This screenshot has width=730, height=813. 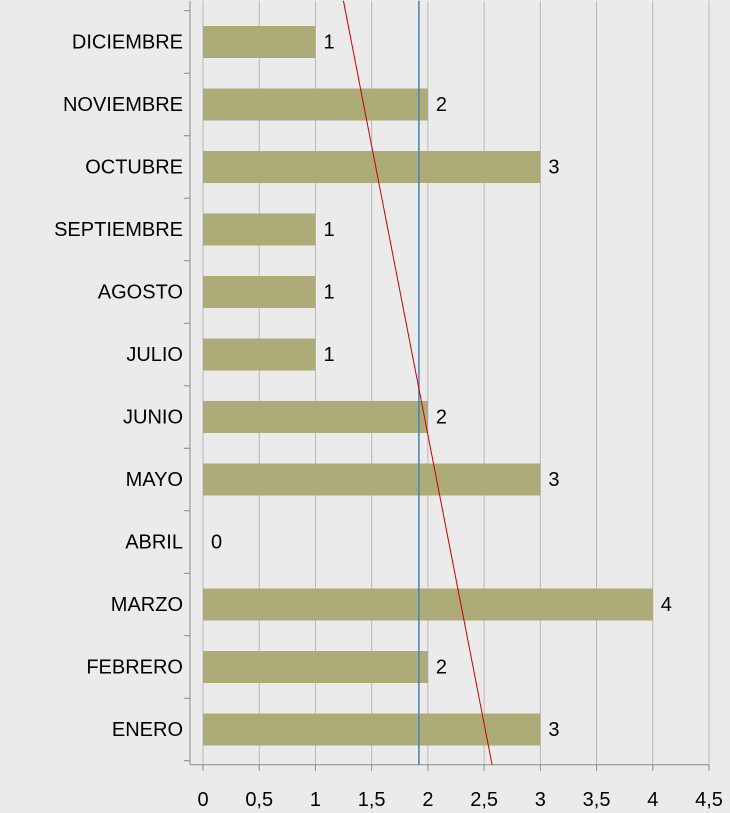 I want to click on x-tick-label: 1,5, so click(x=372, y=800).